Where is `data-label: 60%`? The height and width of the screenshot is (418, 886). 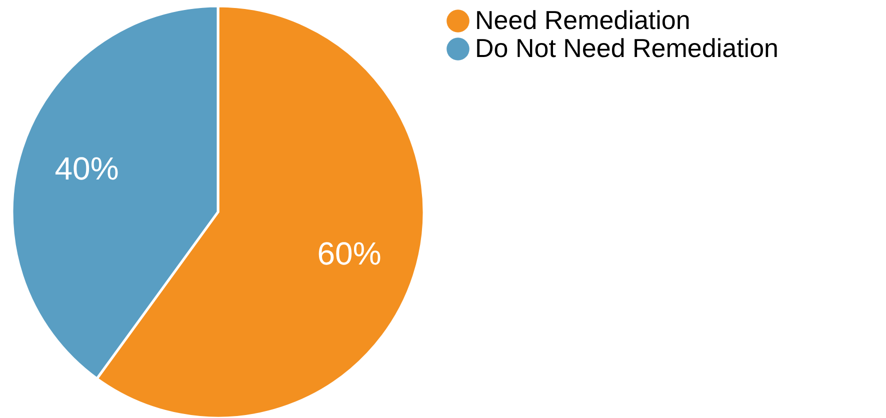 data-label: 60% is located at coordinates (349, 254).